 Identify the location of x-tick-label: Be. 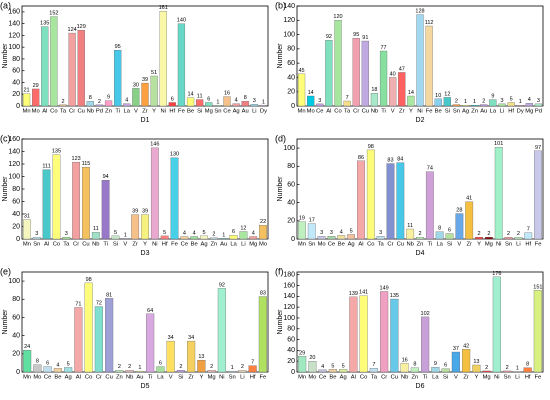
(438, 112).